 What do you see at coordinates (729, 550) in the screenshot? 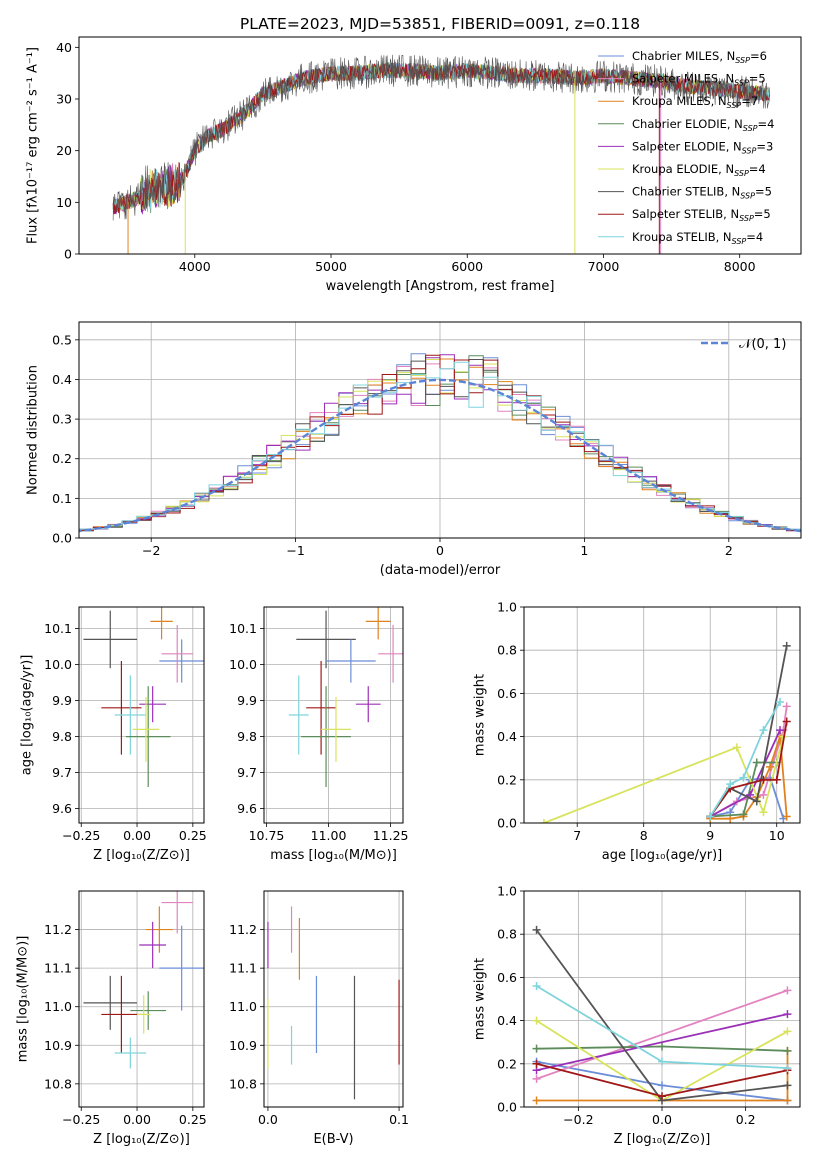
I see `residuals-x-tick-label: 2` at bounding box center [729, 550].